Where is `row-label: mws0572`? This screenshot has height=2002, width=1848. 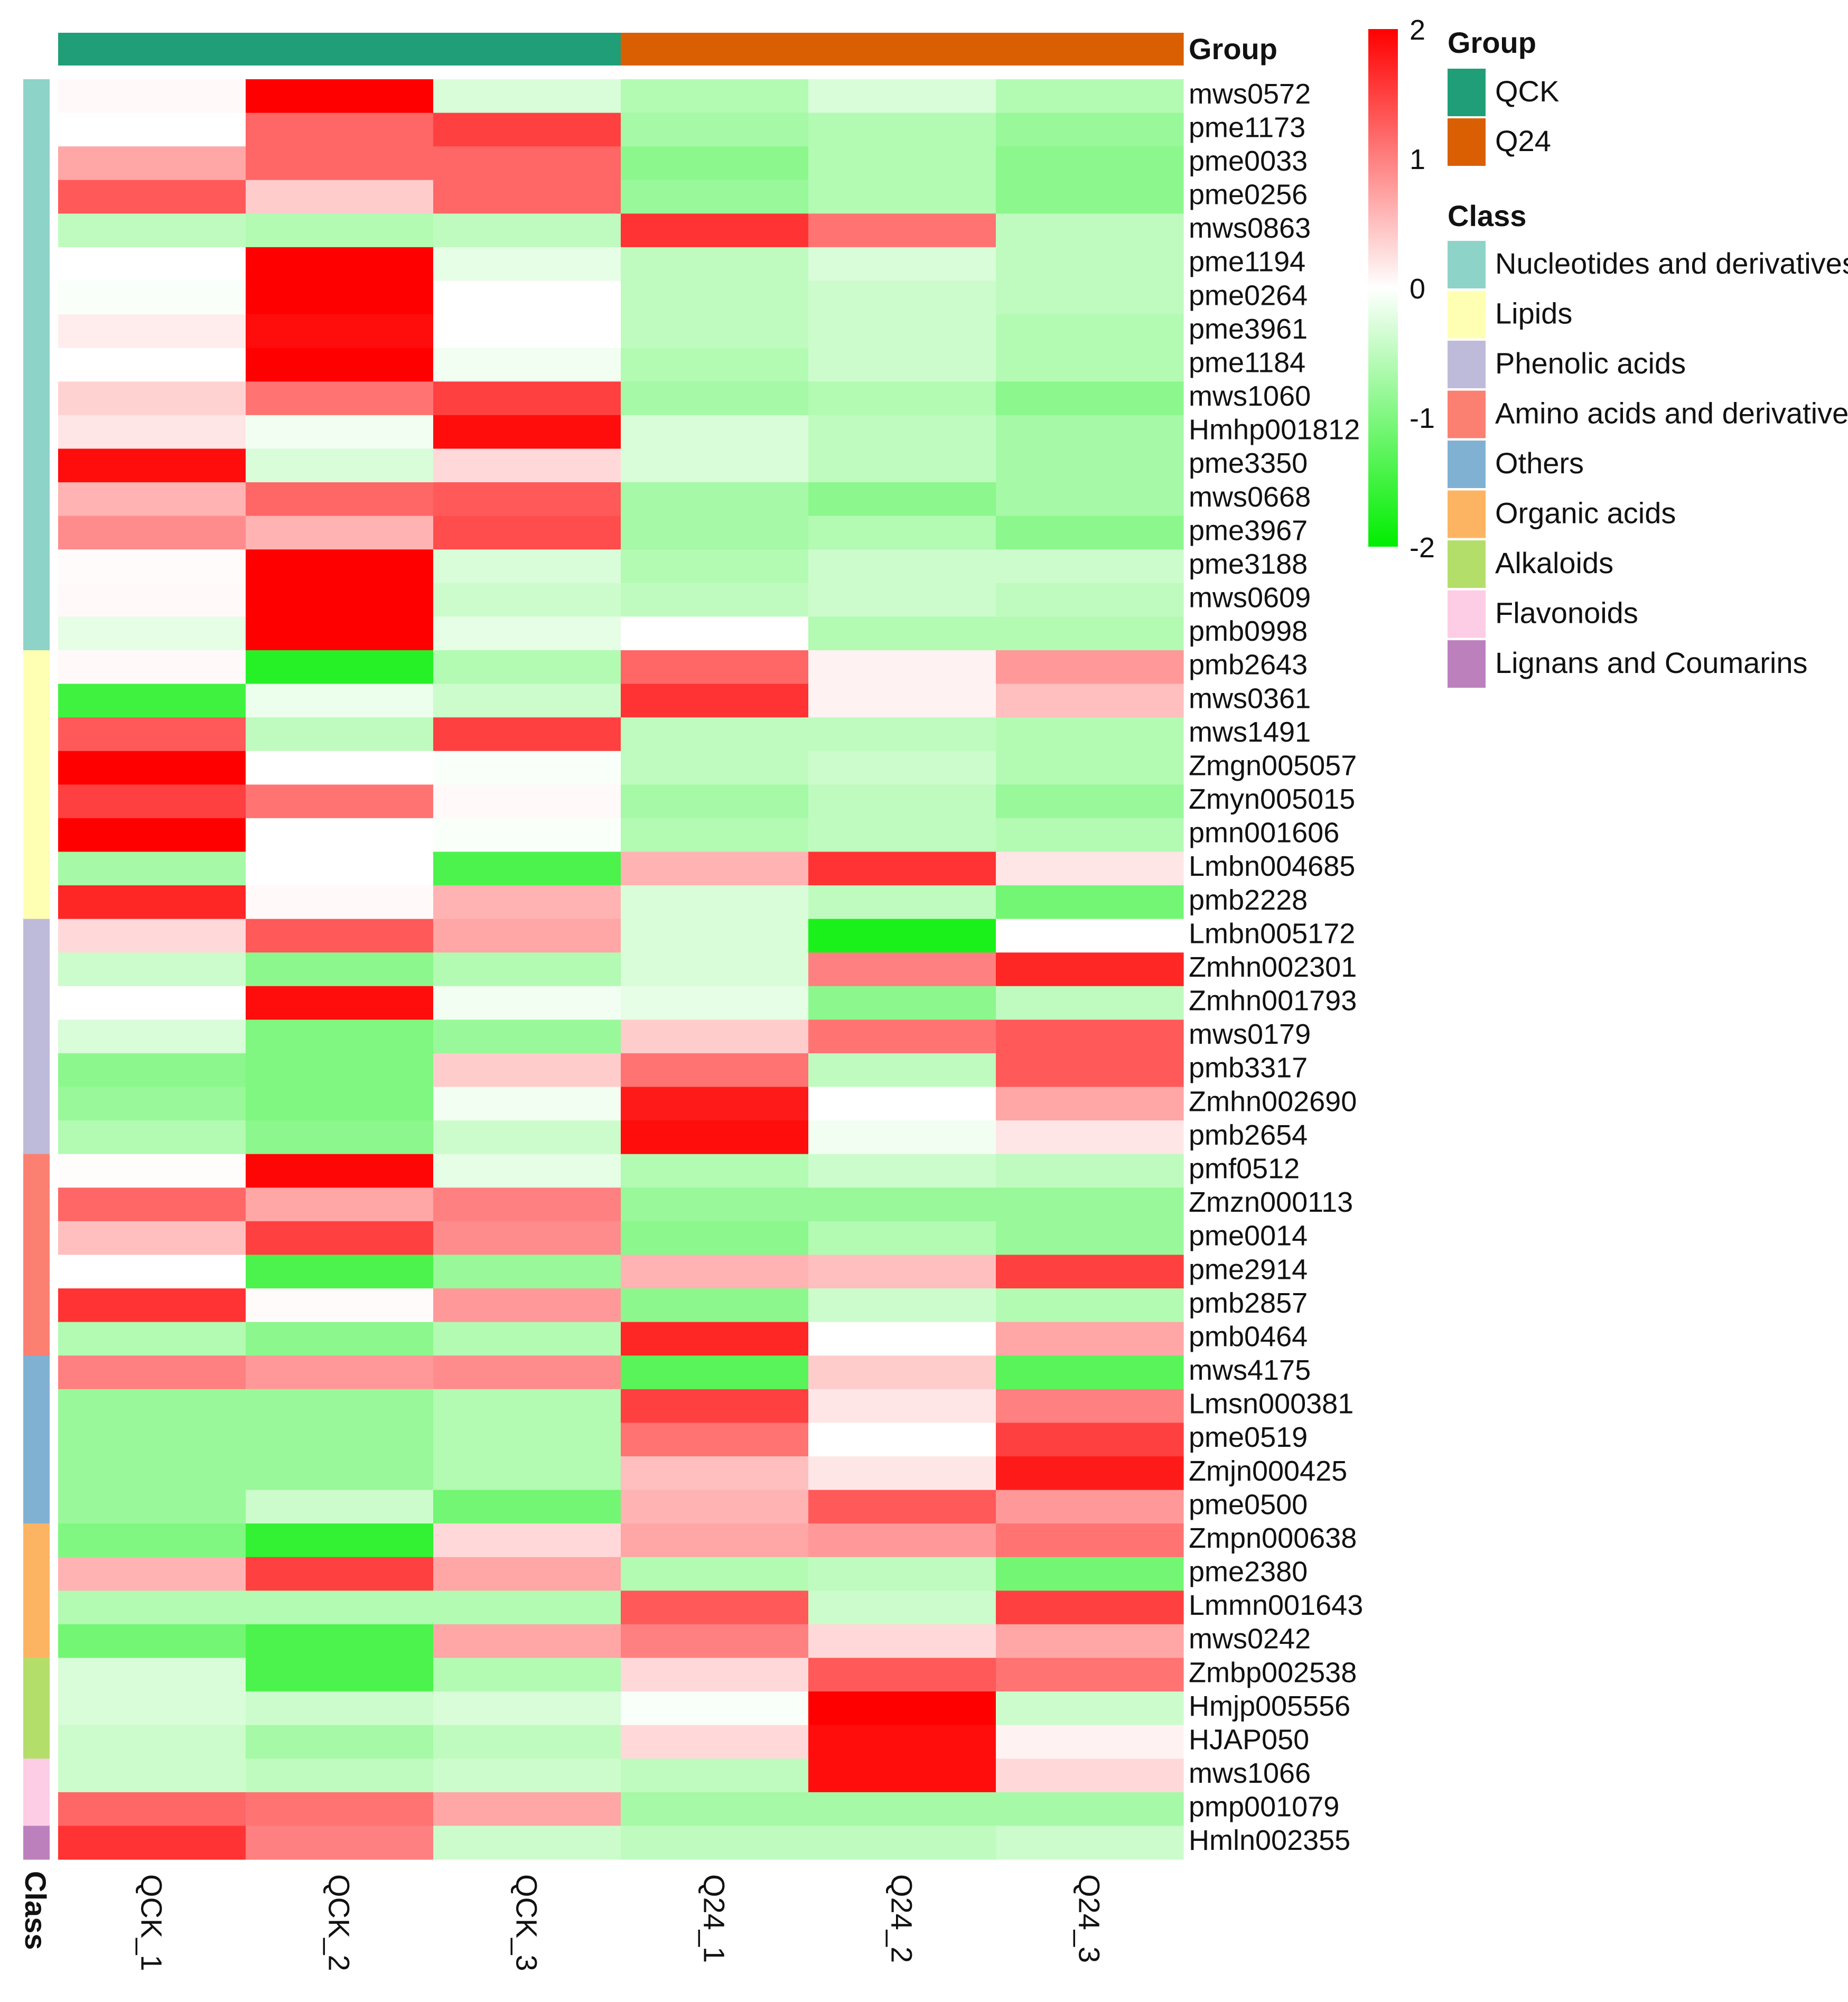
row-label: mws0572 is located at coordinates (1250, 94).